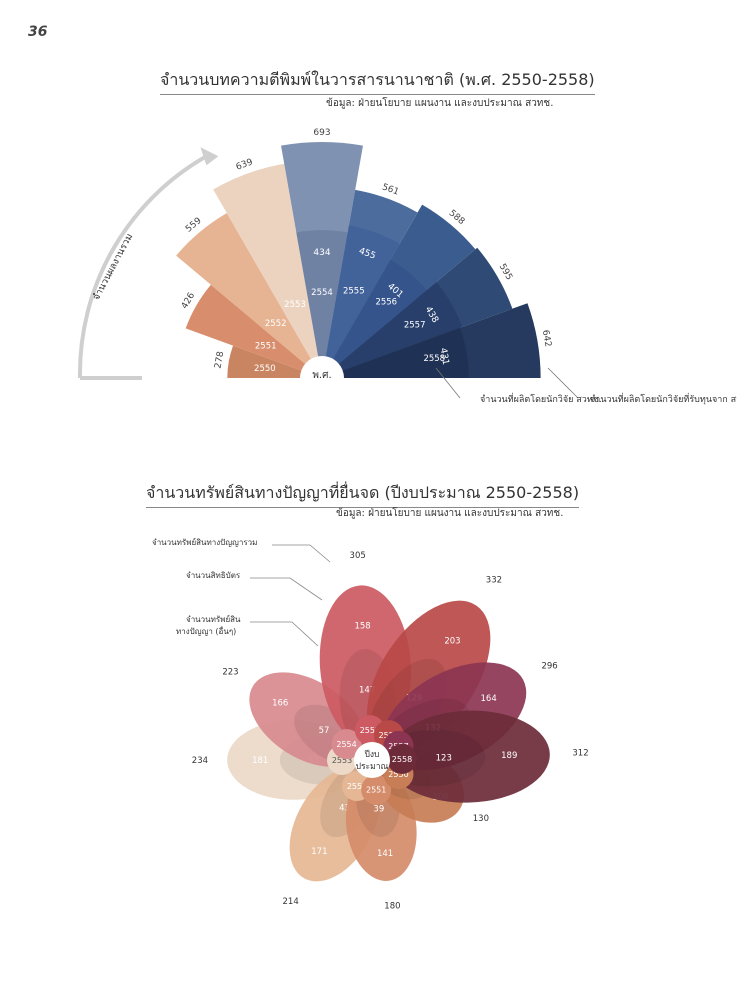  I want to click on other-value-label: 43, so click(344, 809).